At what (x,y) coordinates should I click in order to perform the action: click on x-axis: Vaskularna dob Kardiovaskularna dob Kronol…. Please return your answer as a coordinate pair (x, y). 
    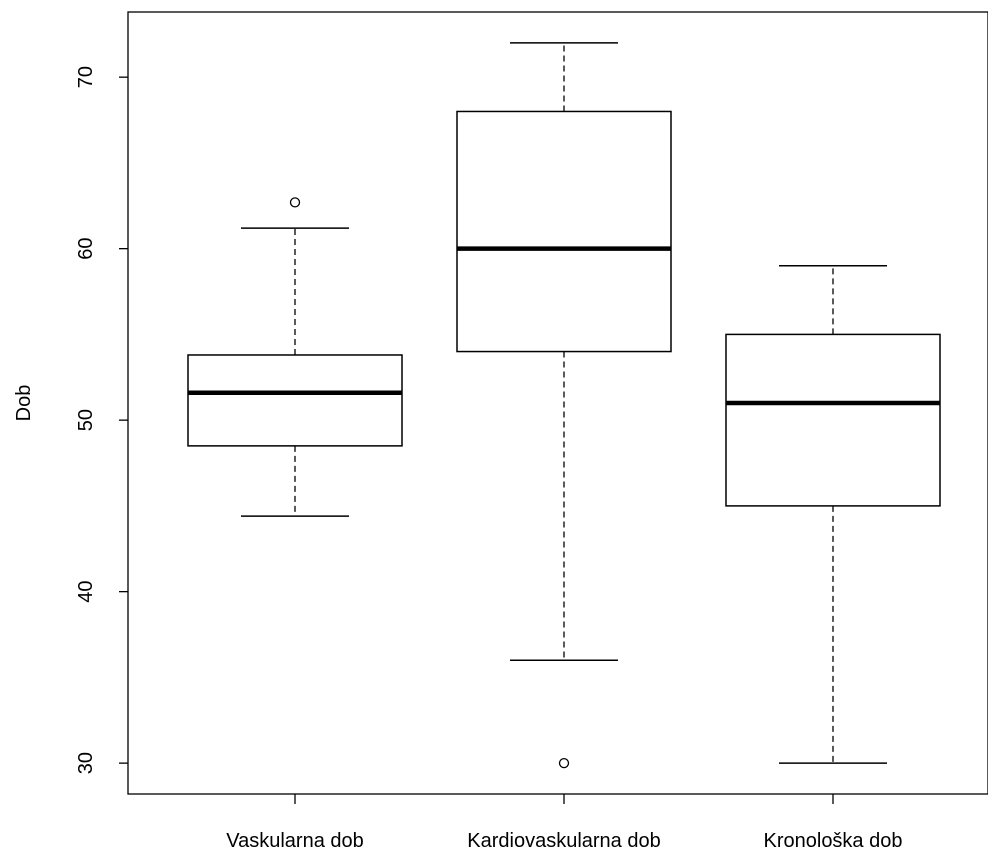
    Looking at the image, I should click on (564, 822).